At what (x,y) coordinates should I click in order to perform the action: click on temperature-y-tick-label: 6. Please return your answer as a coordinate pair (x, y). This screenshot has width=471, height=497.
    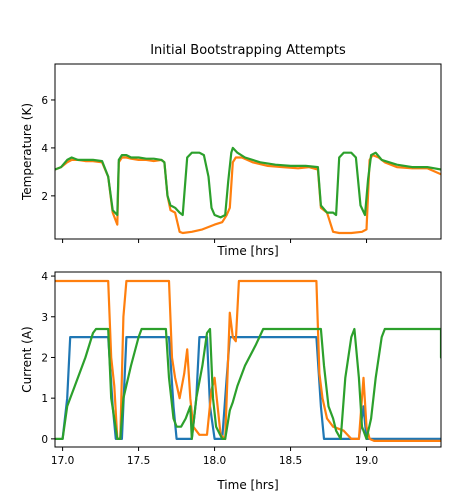
    Looking at the image, I should click on (44, 101).